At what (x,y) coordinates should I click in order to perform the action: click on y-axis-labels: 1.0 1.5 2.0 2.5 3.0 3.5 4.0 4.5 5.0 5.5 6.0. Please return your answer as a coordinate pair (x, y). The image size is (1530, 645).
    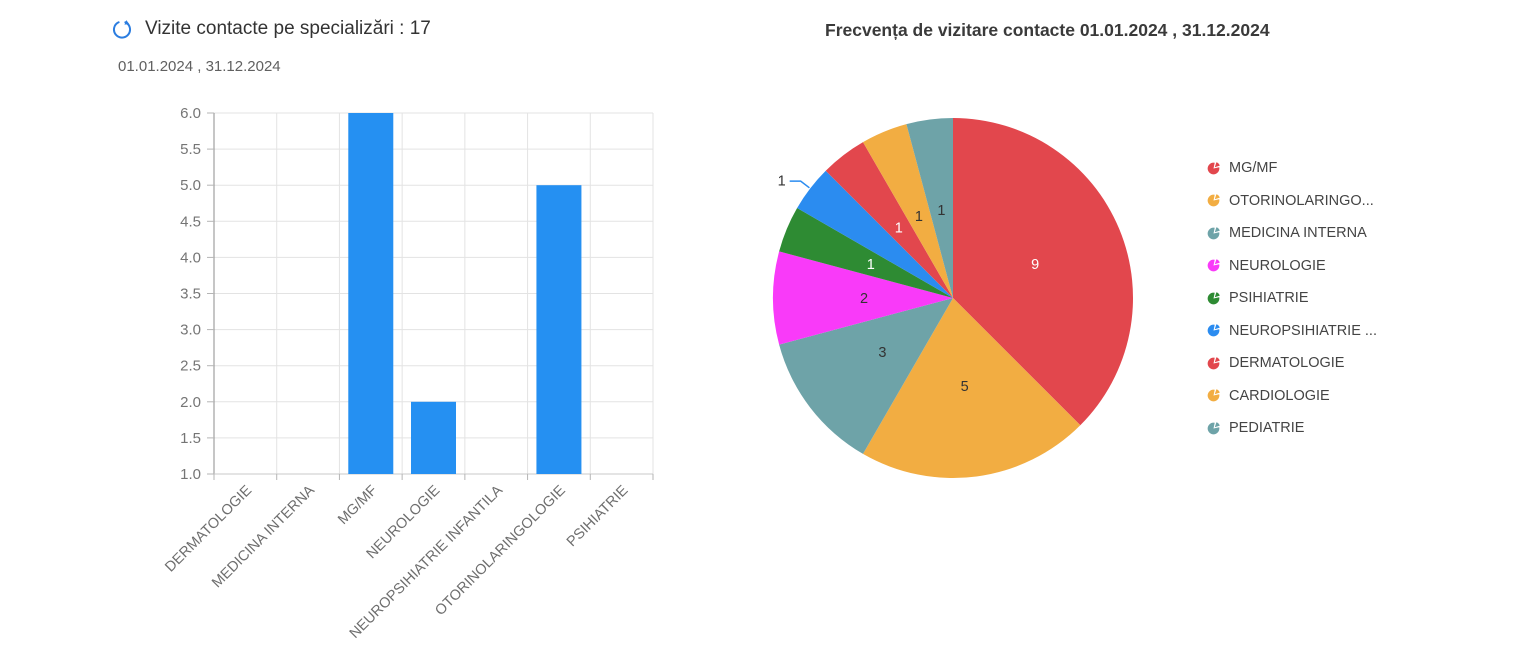
    Looking at the image, I should click on (190, 294).